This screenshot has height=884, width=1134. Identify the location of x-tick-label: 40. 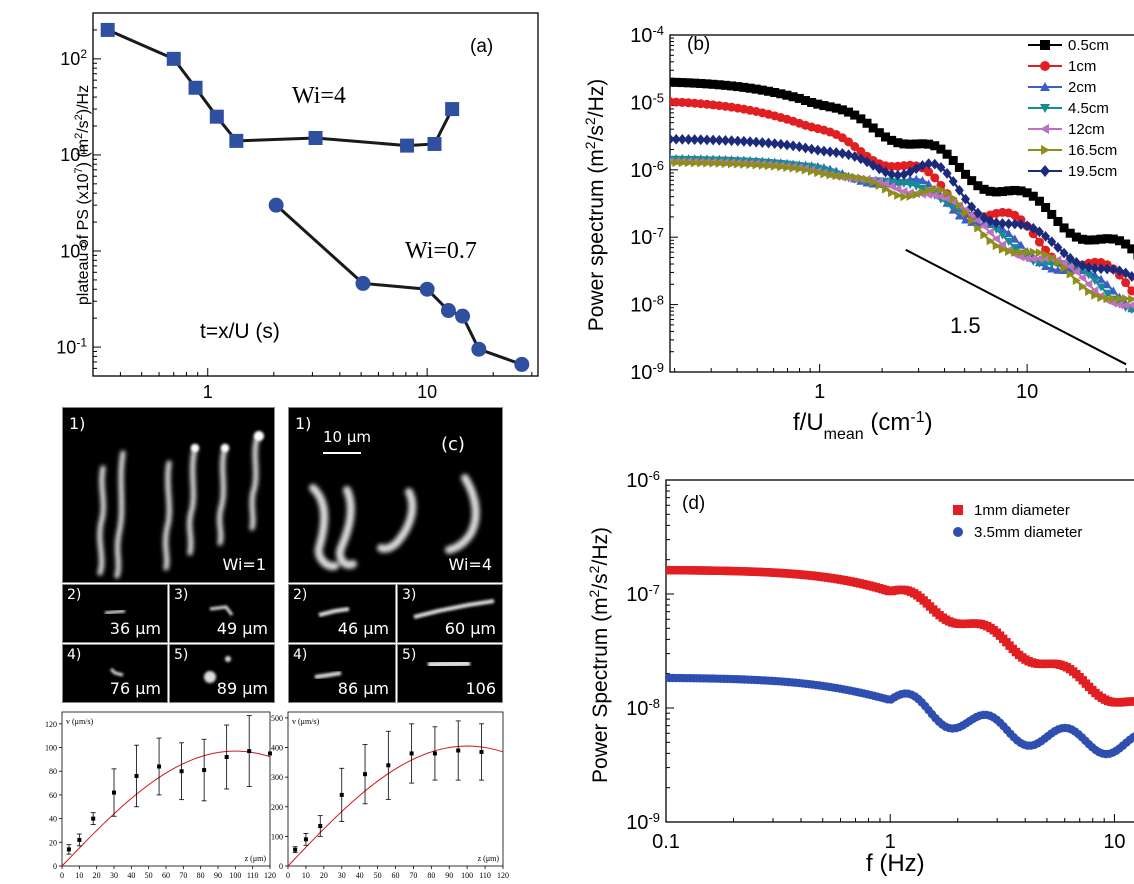
(131, 875).